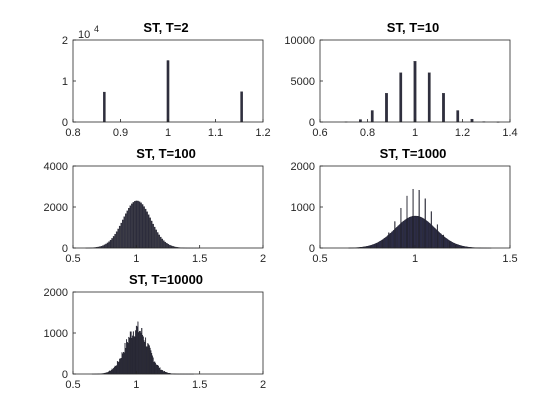 The width and height of the screenshot is (560, 420). What do you see at coordinates (120, 133) in the screenshot?
I see `x-tick-label: 0.9` at bounding box center [120, 133].